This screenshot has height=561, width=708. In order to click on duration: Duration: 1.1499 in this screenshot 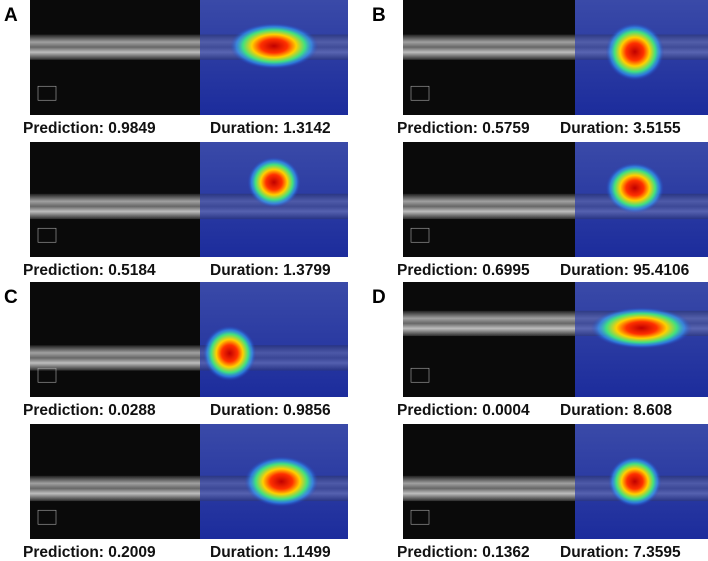, I will do `click(270, 552)`.